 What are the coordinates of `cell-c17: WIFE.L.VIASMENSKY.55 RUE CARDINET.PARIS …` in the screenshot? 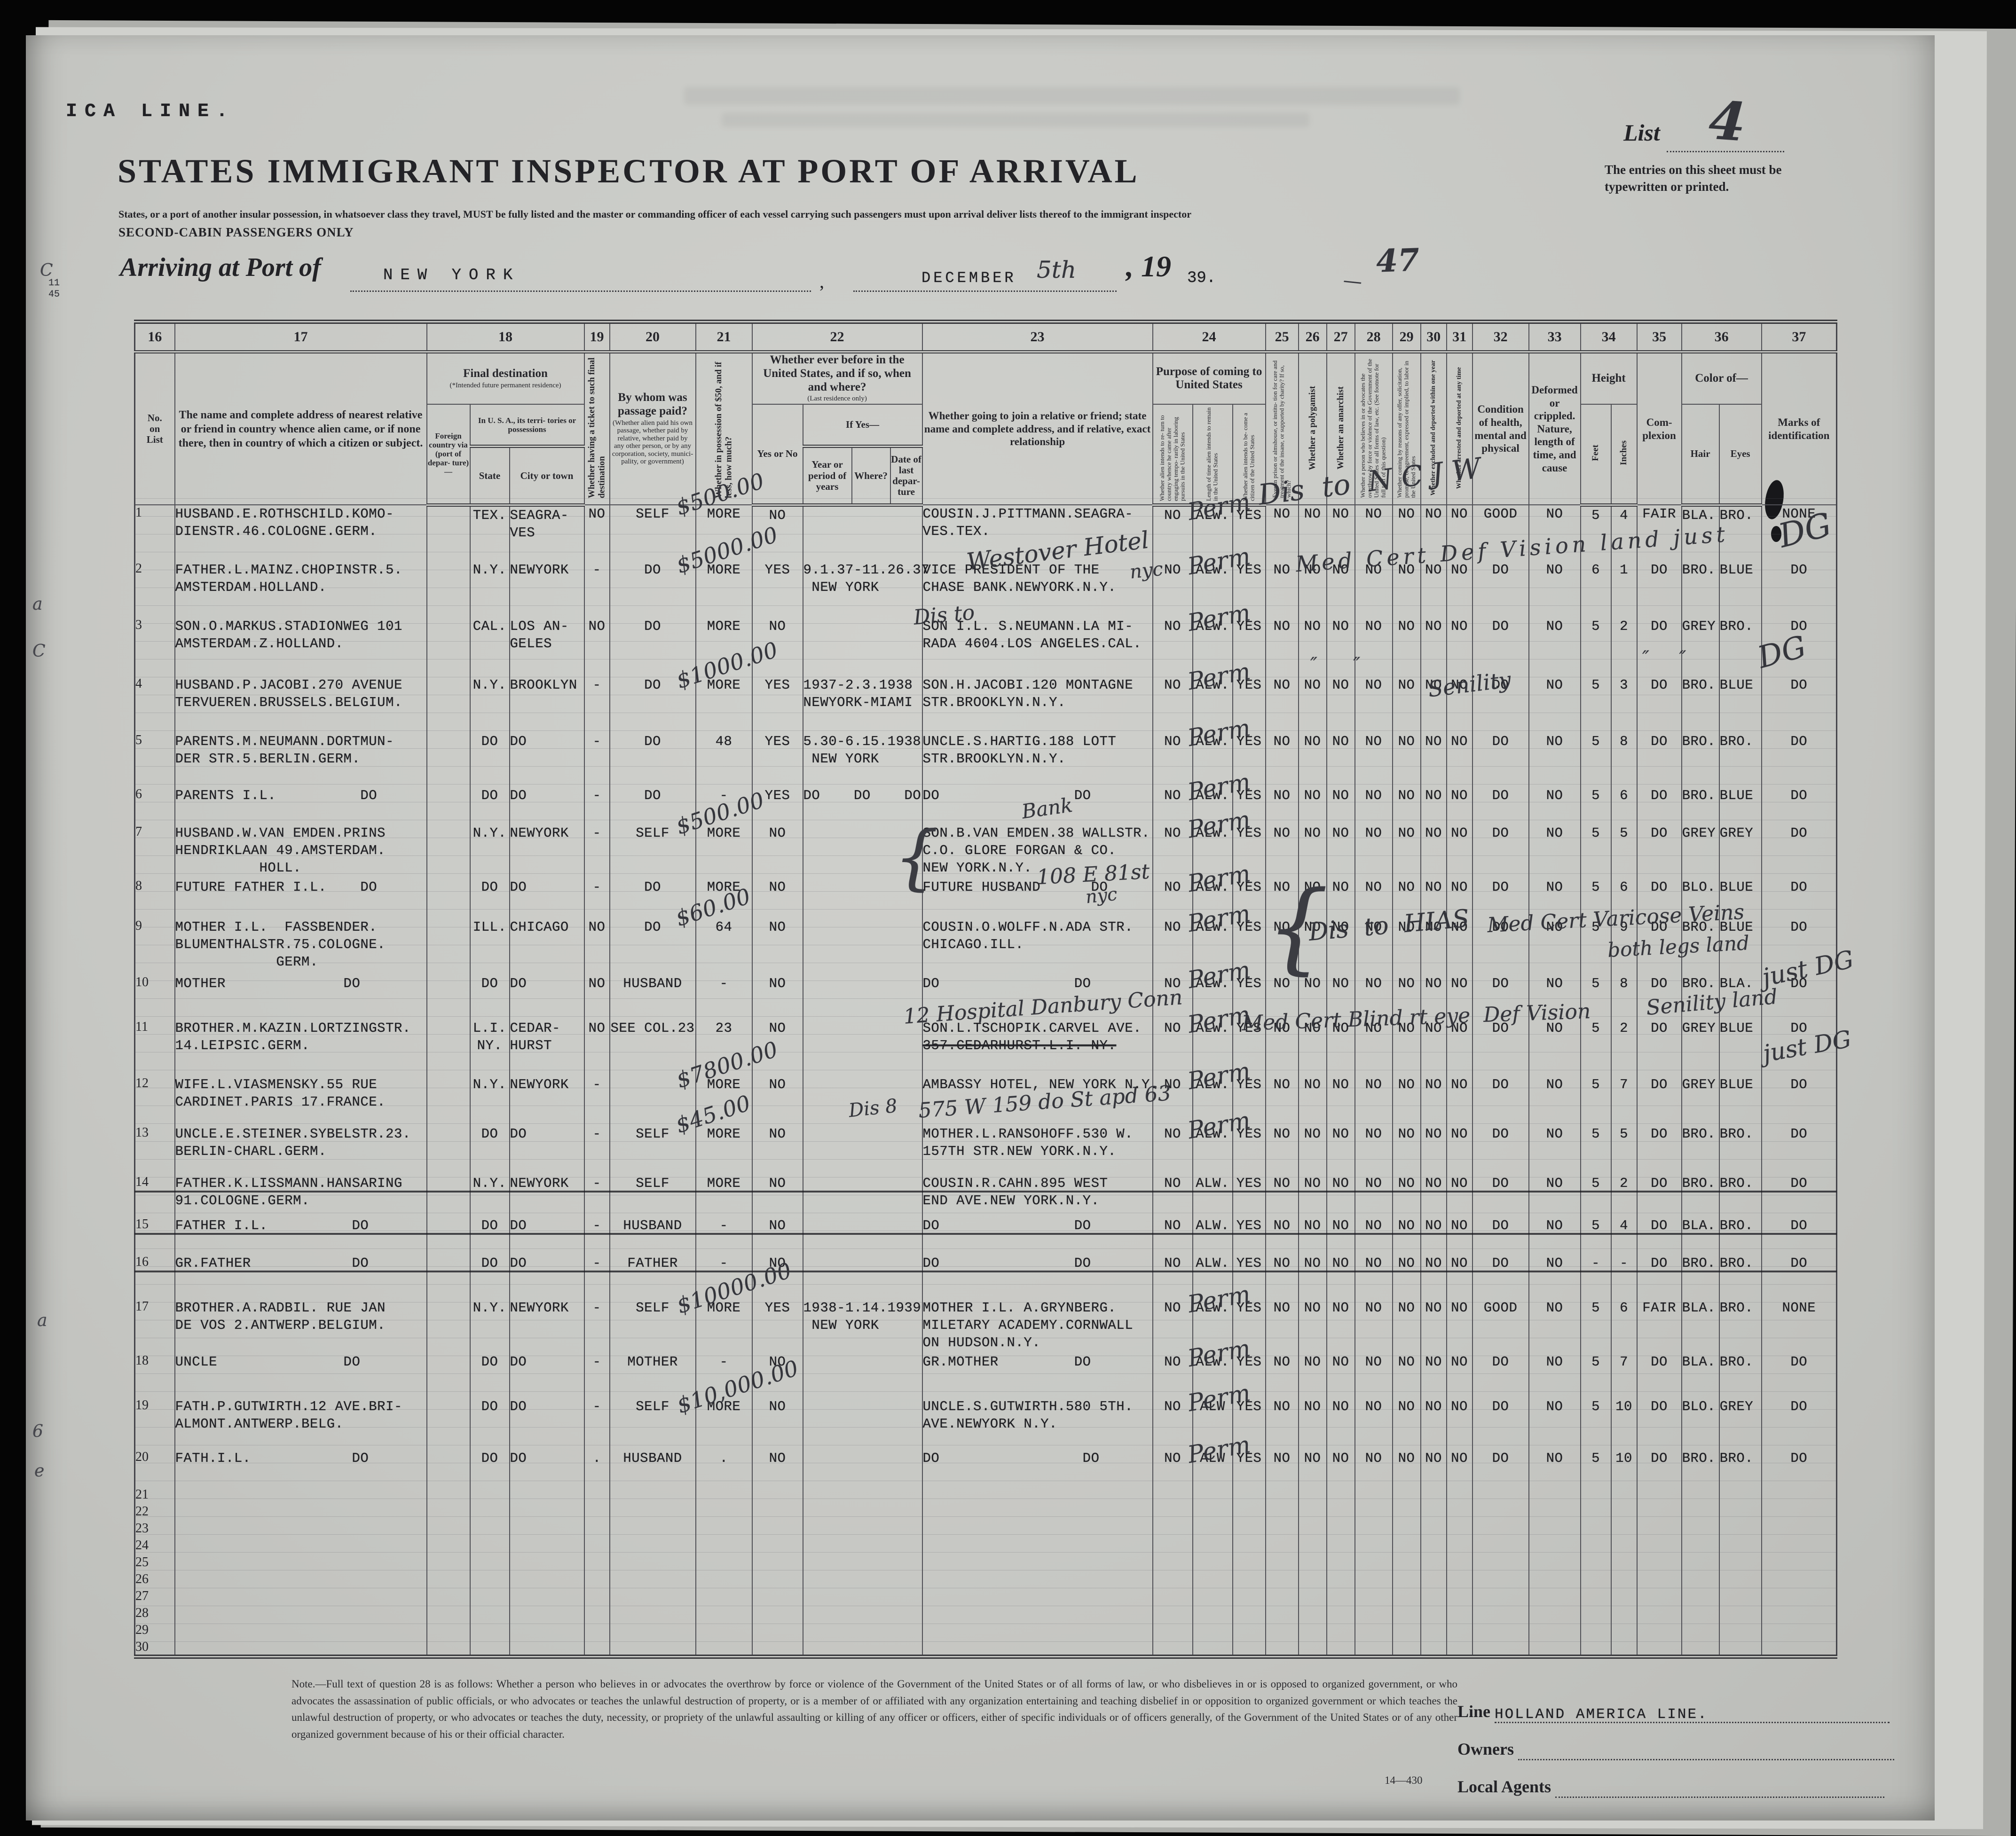 It's located at (300, 1101).